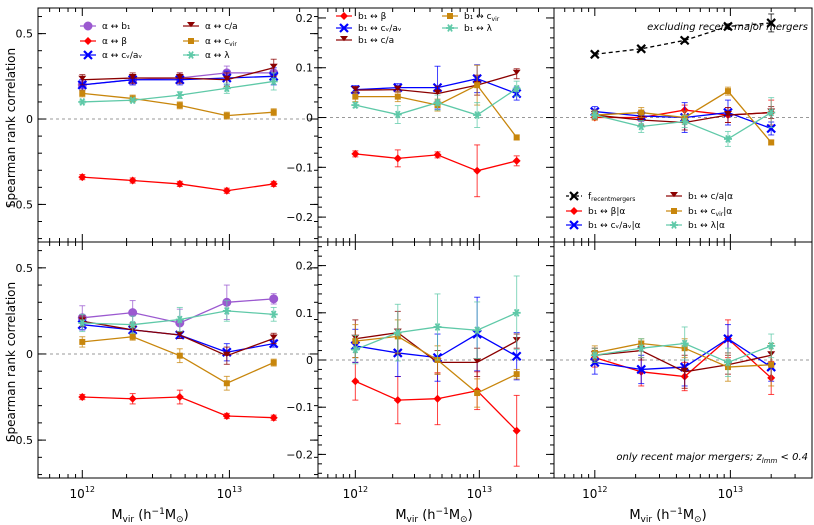 This screenshot has height=525, width=814. What do you see at coordinates (299, 454) in the screenshot?
I see `y-tick-label: −0.2` at bounding box center [299, 454].